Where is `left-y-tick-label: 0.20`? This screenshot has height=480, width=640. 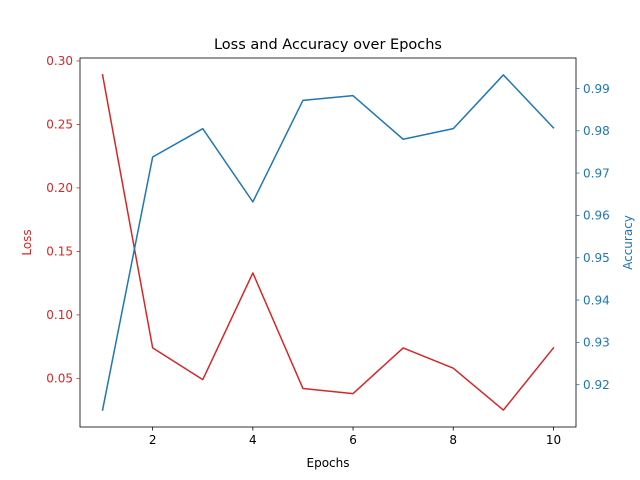
left-y-tick-label: 0.20 is located at coordinates (59, 188).